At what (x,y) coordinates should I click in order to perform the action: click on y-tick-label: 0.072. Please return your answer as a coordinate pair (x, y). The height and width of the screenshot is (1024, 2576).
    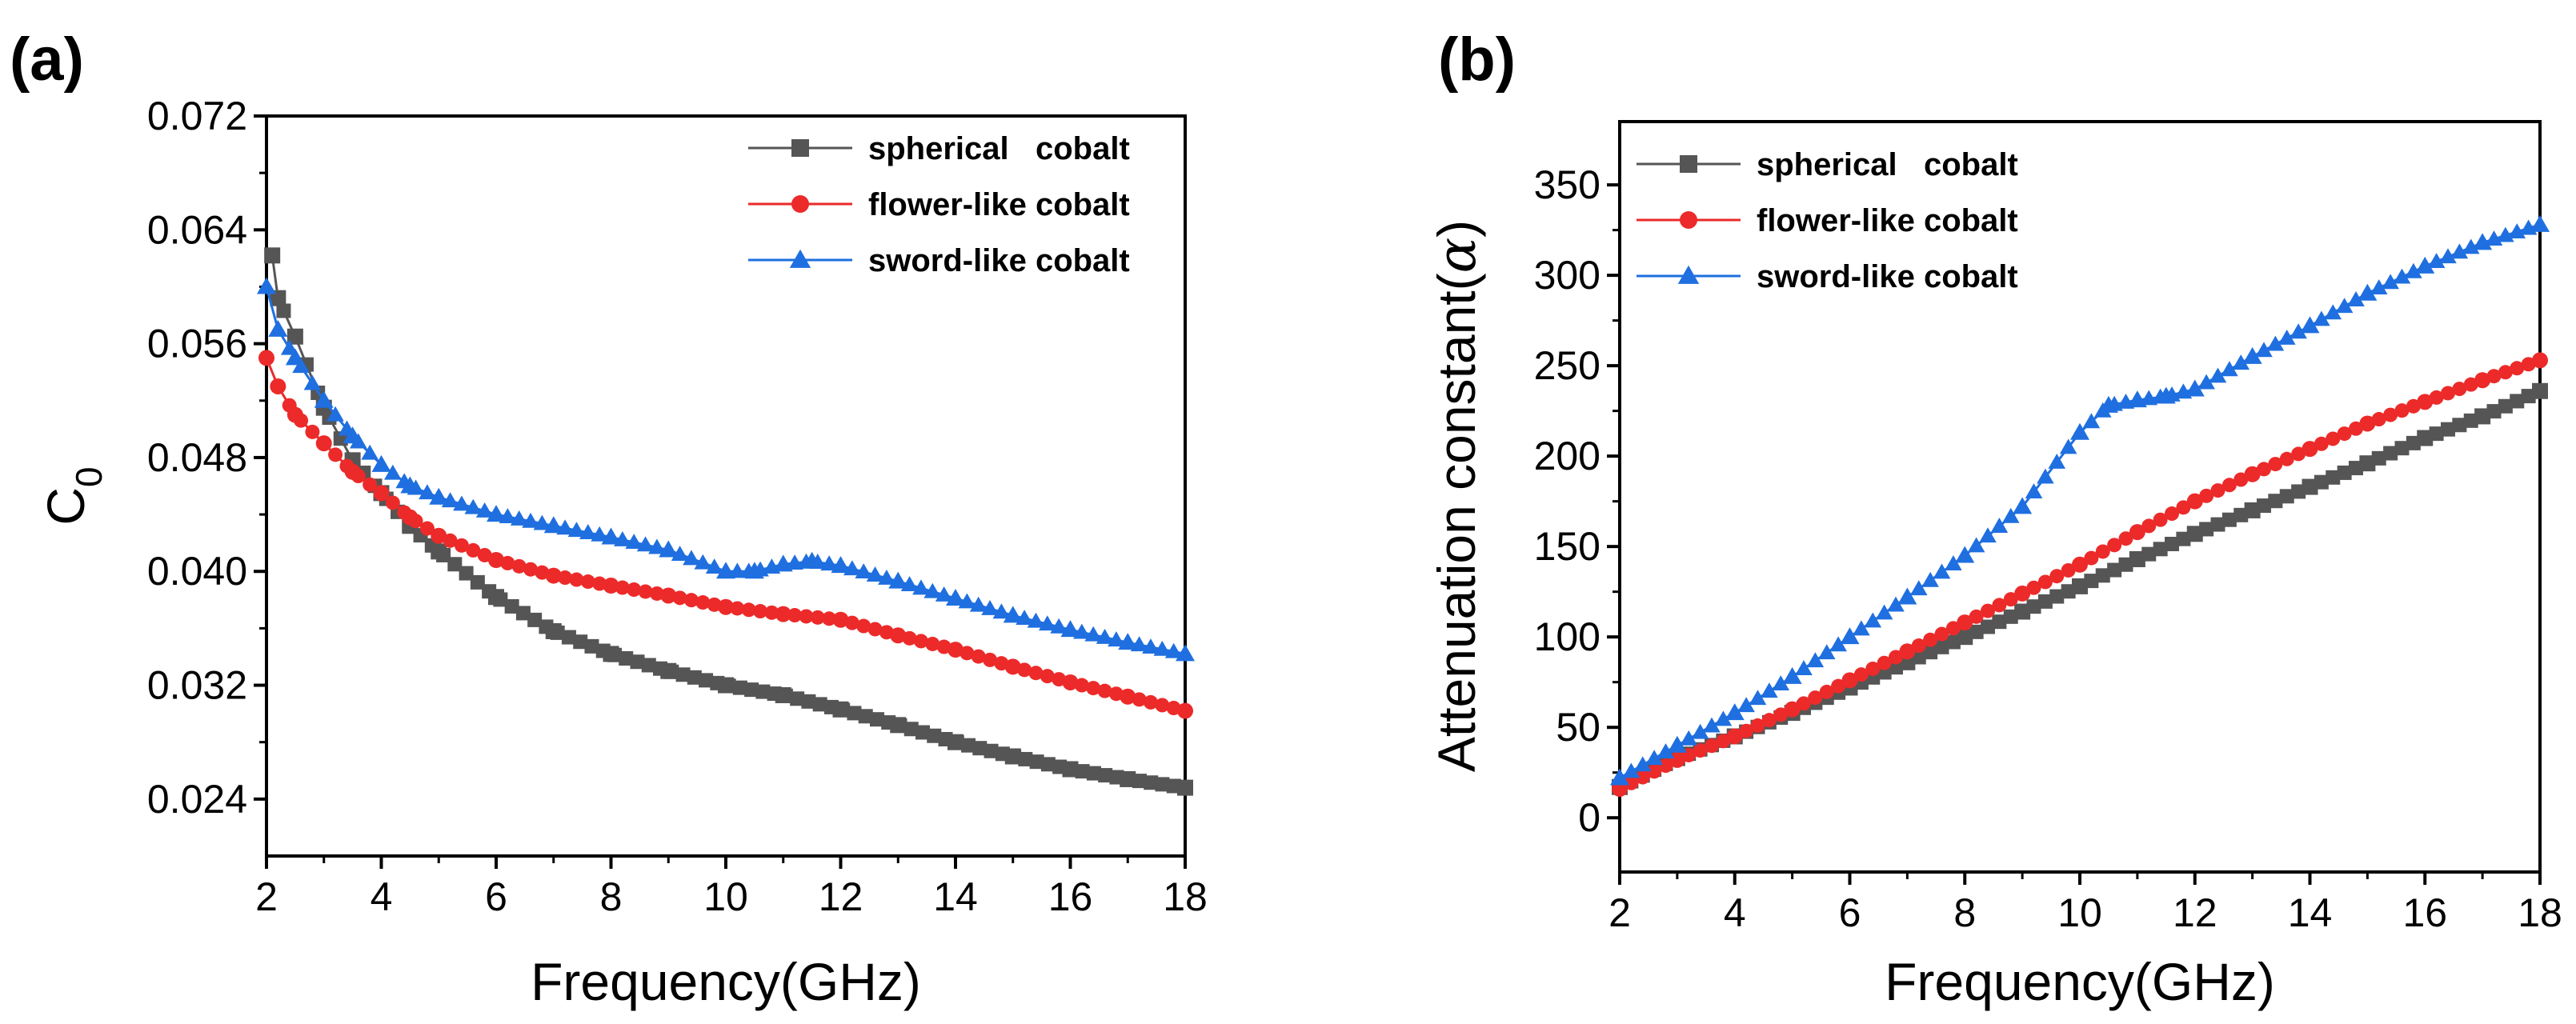
    Looking at the image, I should click on (197, 116).